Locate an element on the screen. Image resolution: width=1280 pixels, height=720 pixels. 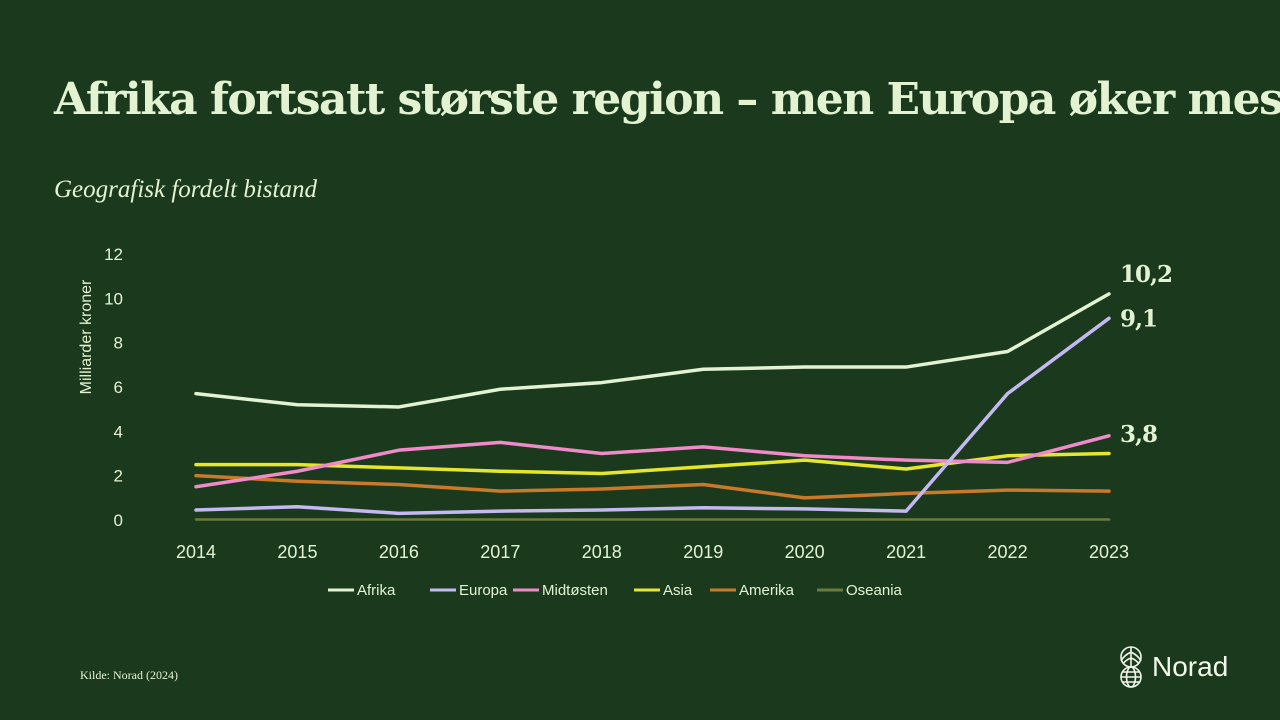
x-tick-label: 2022 is located at coordinates (1008, 552).